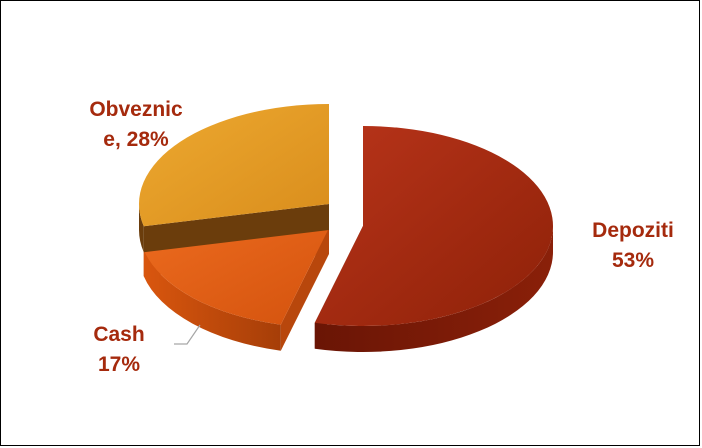  Describe the element at coordinates (136, 125) in the screenshot. I see `label-obveznice: Obveznic e, 28%` at that location.